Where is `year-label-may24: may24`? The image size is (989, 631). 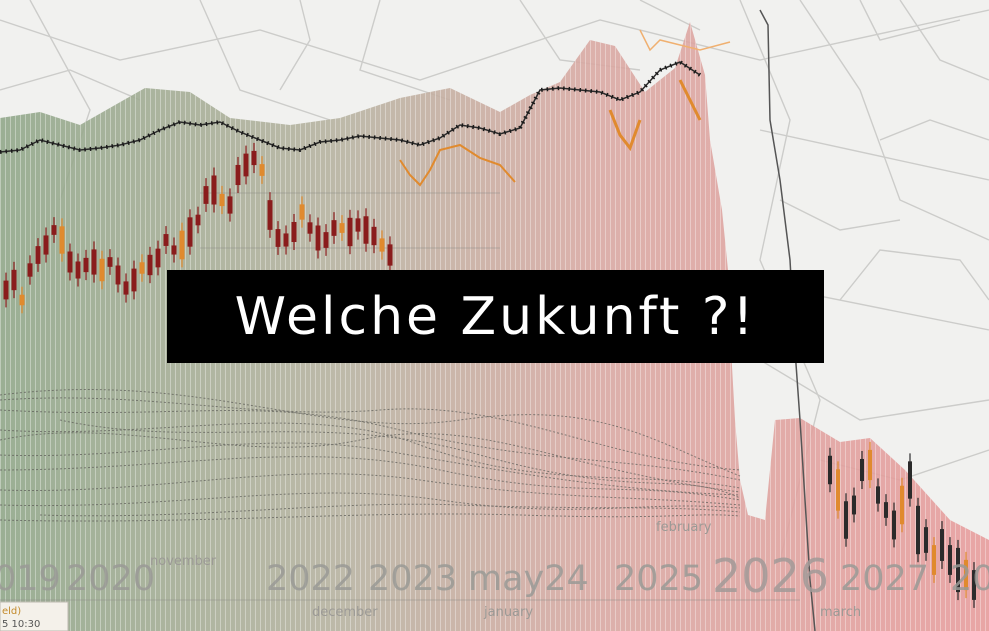 year-label-may24: may24 is located at coordinates (528, 579).